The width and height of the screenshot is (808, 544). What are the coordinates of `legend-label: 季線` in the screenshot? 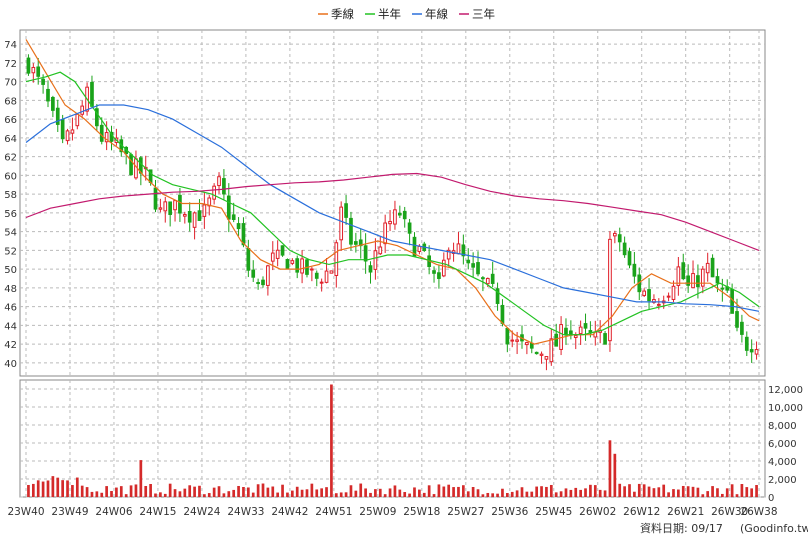 It's located at (342, 14).